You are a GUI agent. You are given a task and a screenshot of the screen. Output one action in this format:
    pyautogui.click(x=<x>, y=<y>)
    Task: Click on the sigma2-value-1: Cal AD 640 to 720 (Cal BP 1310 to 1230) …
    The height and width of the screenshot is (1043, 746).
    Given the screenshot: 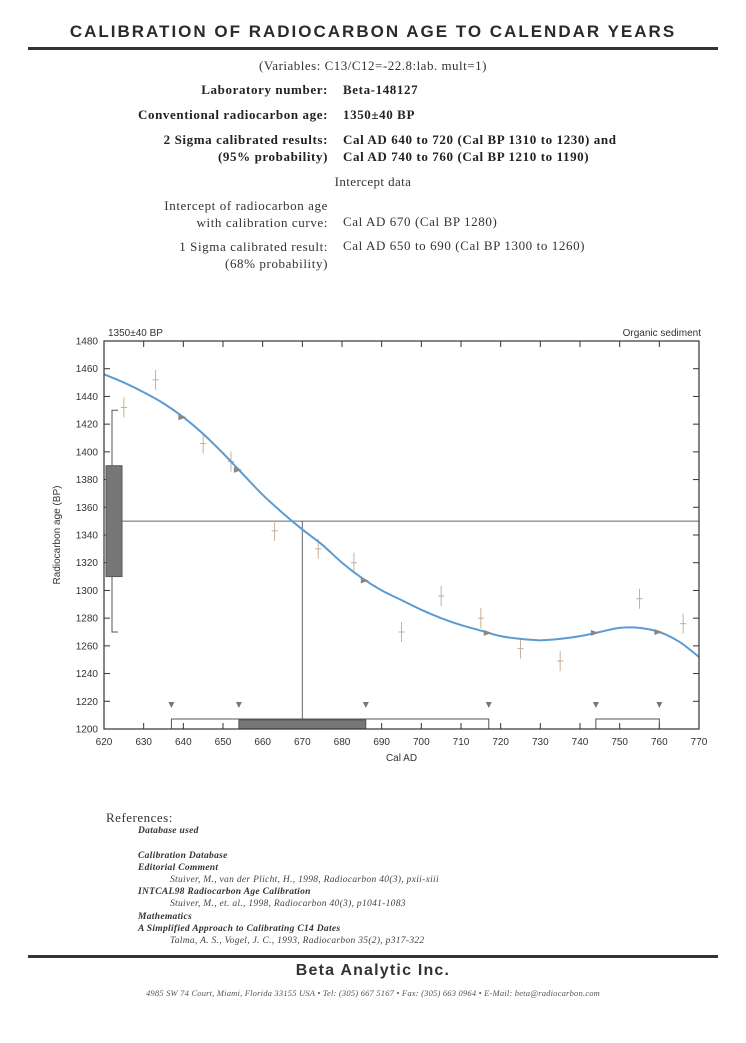 What is the action you would take?
    pyautogui.click(x=480, y=139)
    